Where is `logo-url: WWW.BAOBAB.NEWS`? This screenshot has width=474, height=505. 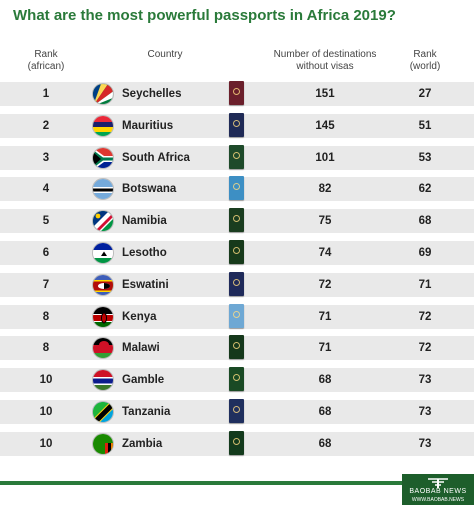 logo-url: WWW.BAOBAB.NEWS is located at coordinates (438, 500).